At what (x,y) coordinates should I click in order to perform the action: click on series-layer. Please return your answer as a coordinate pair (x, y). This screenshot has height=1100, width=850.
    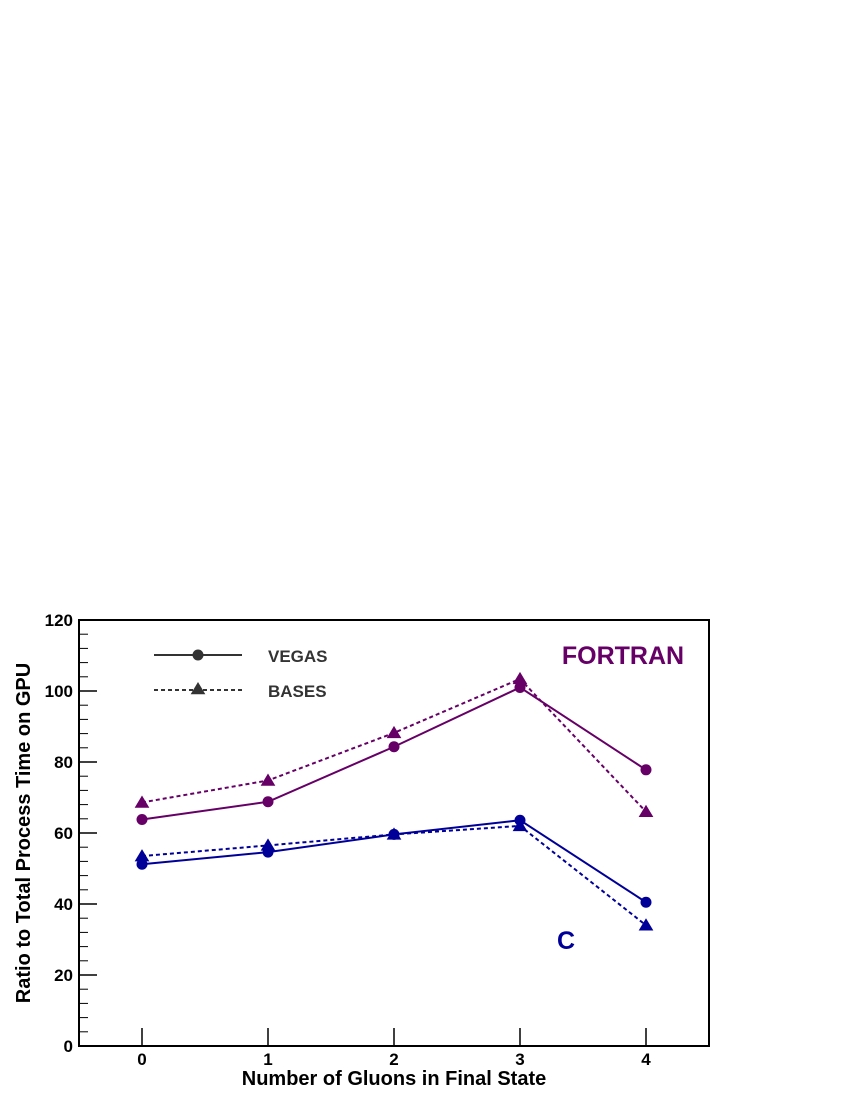
    Looking at the image, I should click on (394, 801).